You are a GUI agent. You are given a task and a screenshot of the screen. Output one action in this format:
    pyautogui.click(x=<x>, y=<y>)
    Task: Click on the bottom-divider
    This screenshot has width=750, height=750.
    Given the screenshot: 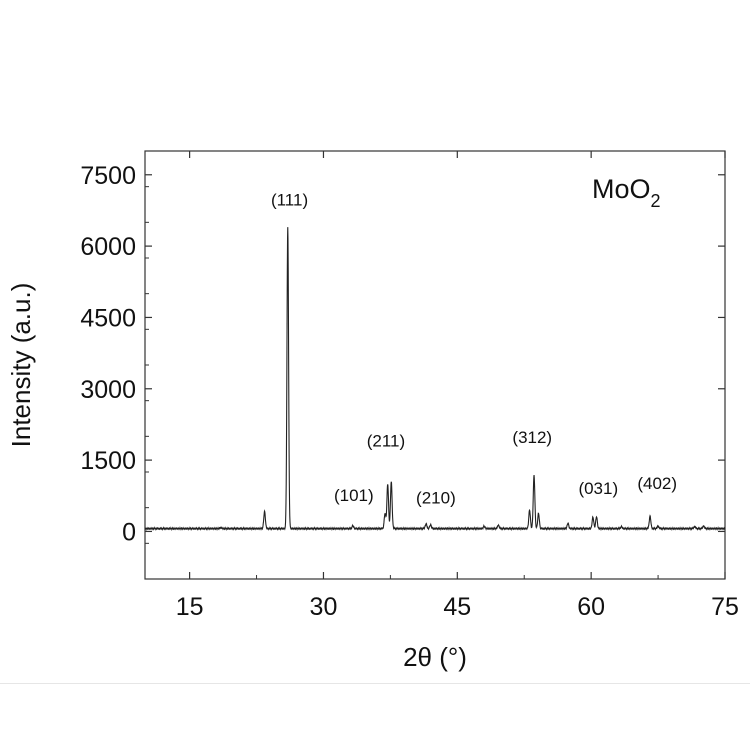 What is the action you would take?
    pyautogui.click(x=375, y=683)
    